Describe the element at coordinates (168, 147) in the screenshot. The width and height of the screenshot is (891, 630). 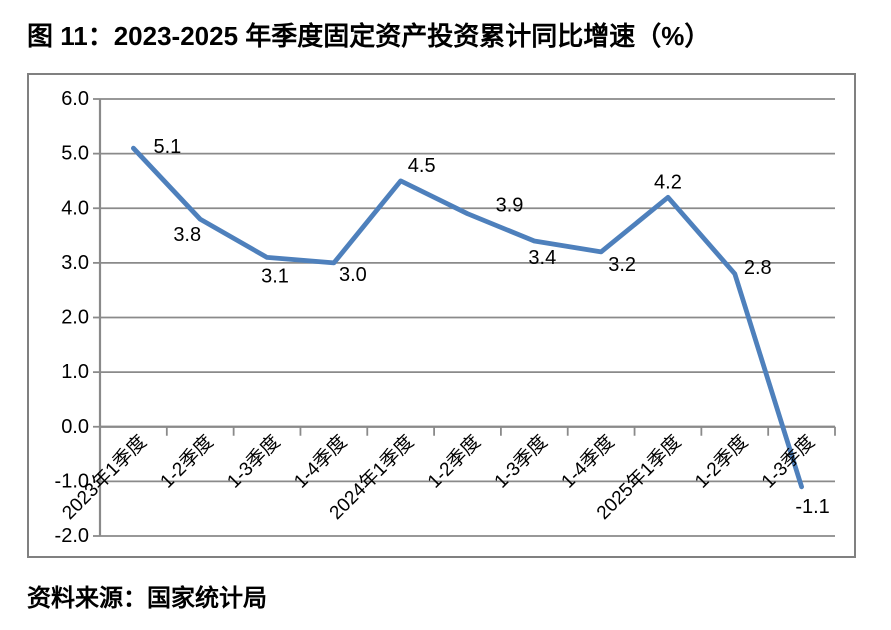
I see `data-point-label: 5.1` at that location.